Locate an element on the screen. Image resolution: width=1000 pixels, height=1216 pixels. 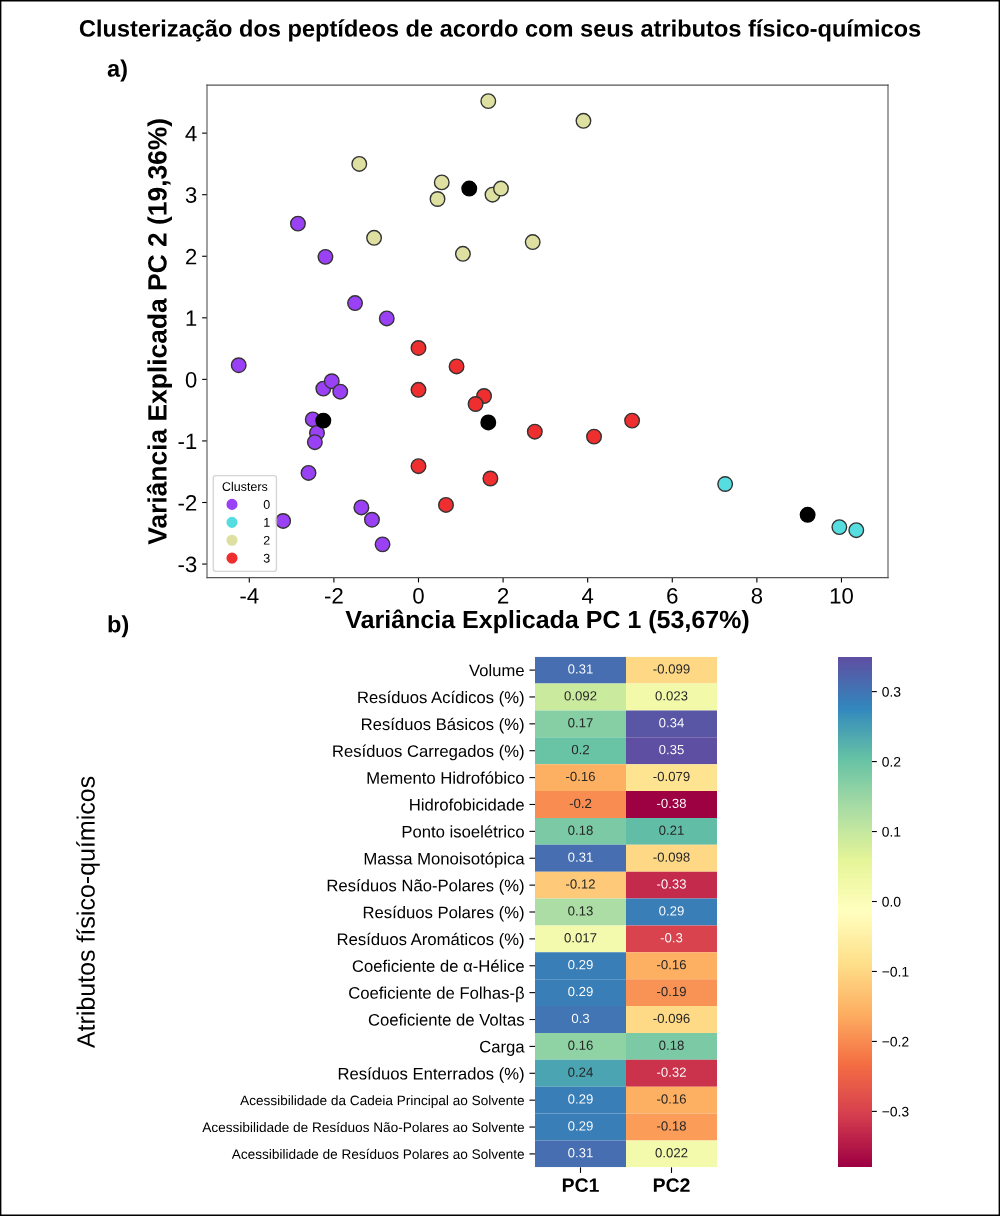
data-label: -0.096 is located at coordinates (671, 1018).